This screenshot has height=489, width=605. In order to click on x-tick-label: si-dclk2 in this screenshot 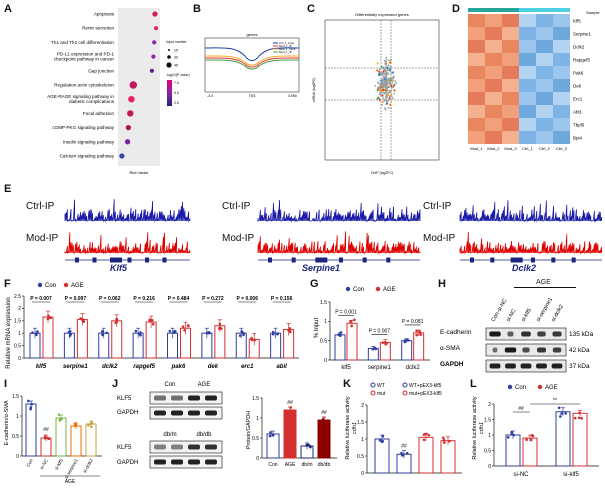, I will do `click(88, 466)`.